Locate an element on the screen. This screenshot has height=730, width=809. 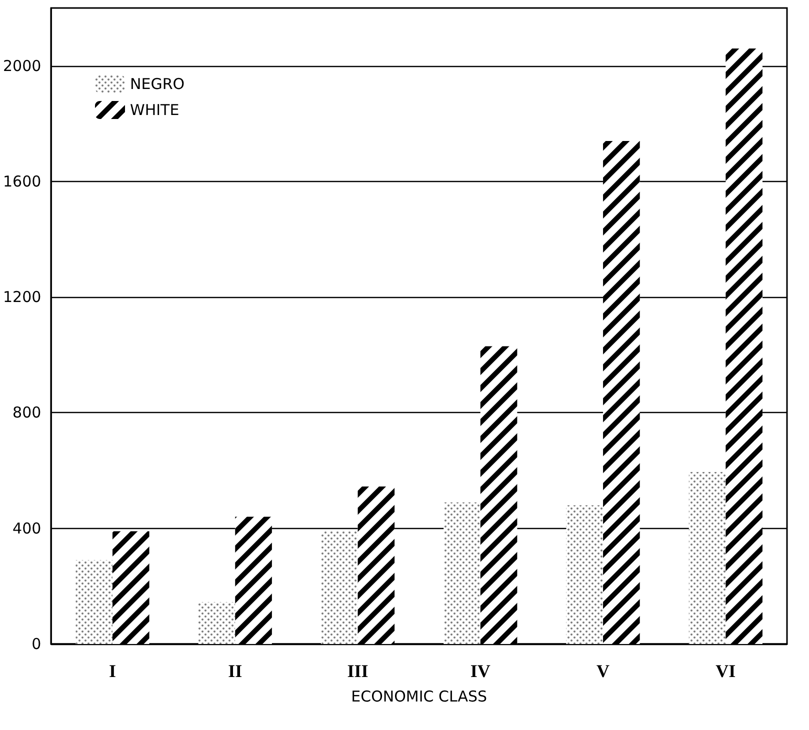
y-tick-label: 0 is located at coordinates (37, 644).